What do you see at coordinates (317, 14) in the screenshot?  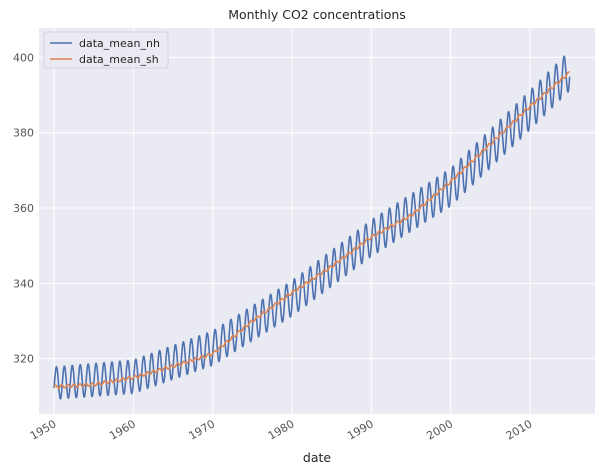 I see `chart-title: Monthly CO2 concentrations` at bounding box center [317, 14].